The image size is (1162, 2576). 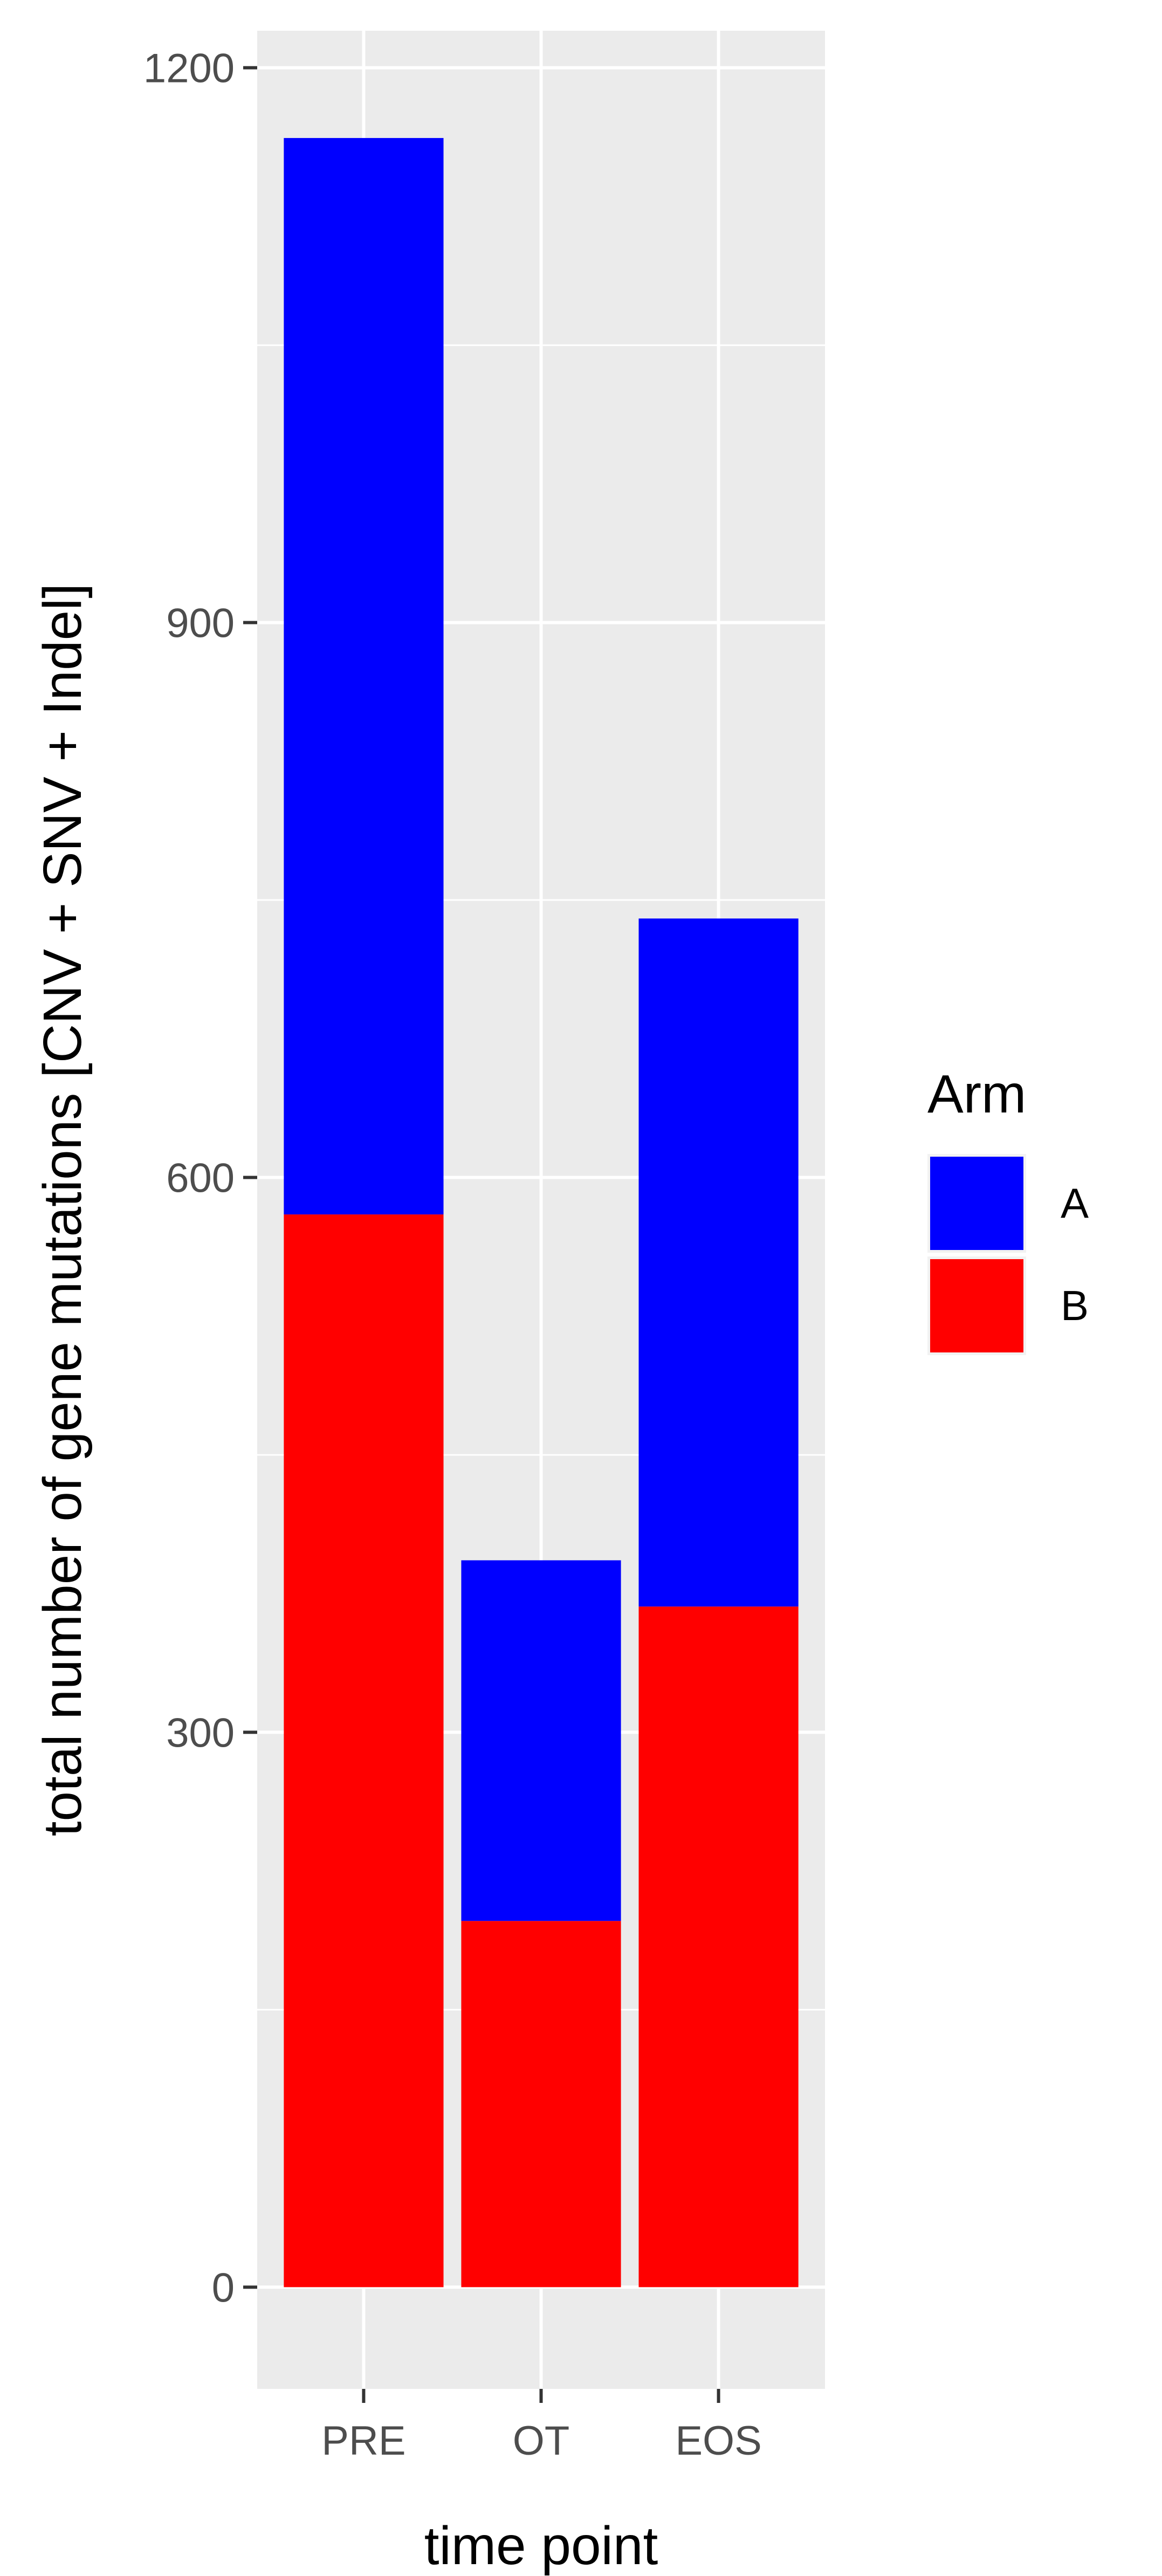 What do you see at coordinates (718, 1262) in the screenshot?
I see `bar-EOS-A` at bounding box center [718, 1262].